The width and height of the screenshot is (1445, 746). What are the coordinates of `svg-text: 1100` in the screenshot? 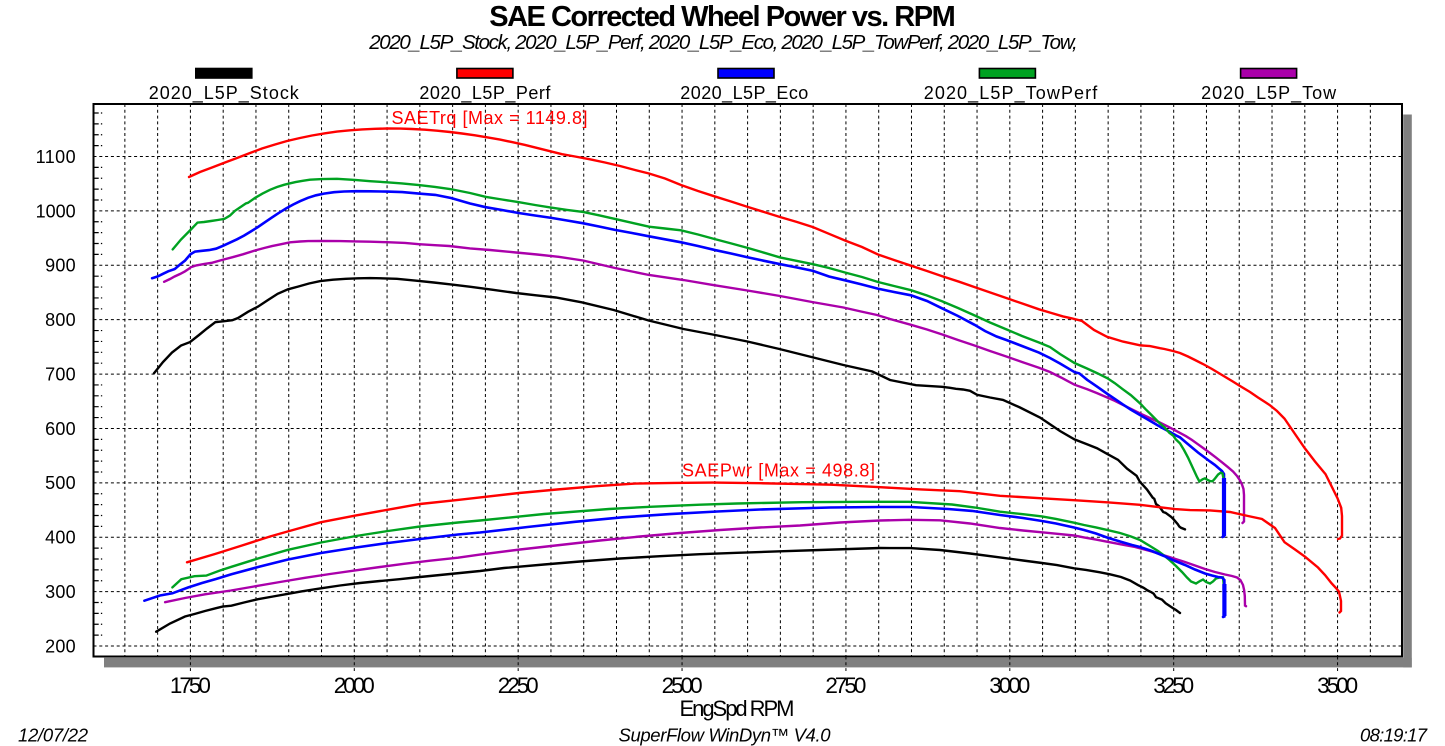 It's located at (56, 157).